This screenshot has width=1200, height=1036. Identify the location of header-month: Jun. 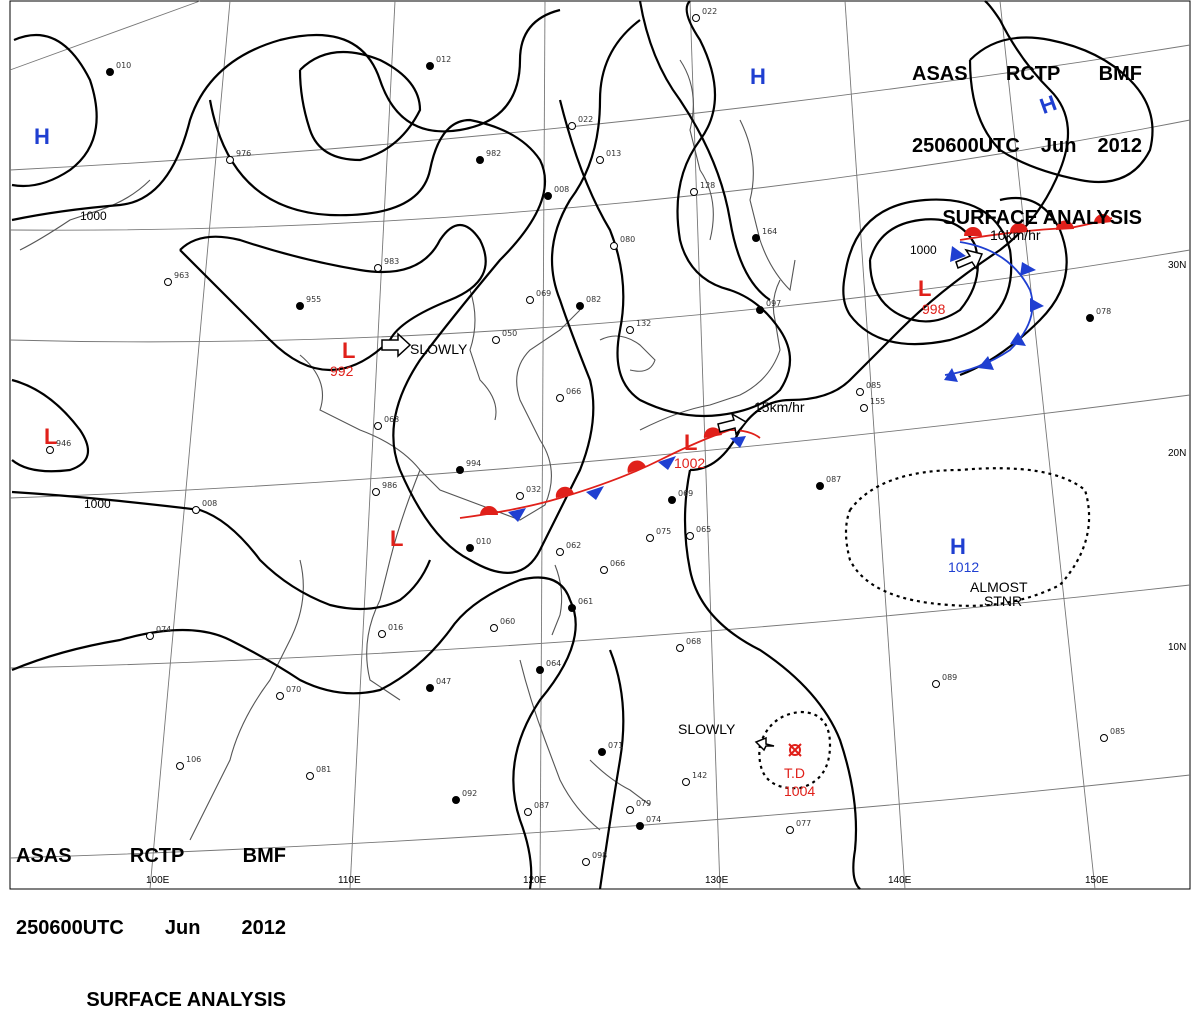
(1058, 146).